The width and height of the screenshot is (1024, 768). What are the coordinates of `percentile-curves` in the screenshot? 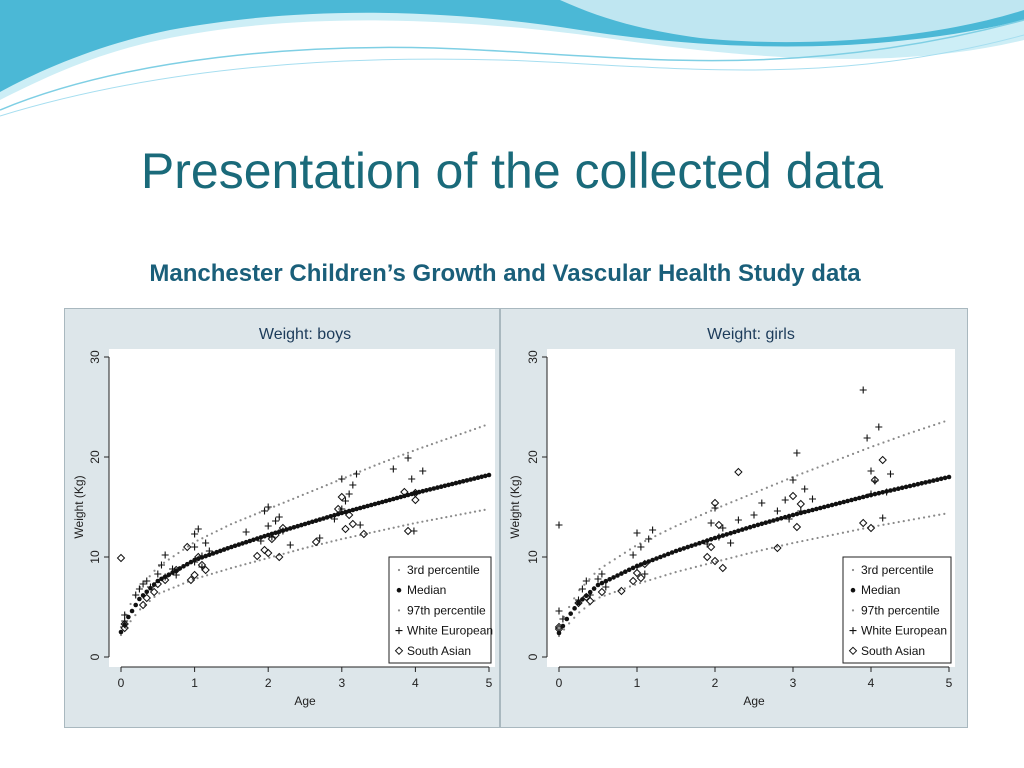 It's located at (754, 529).